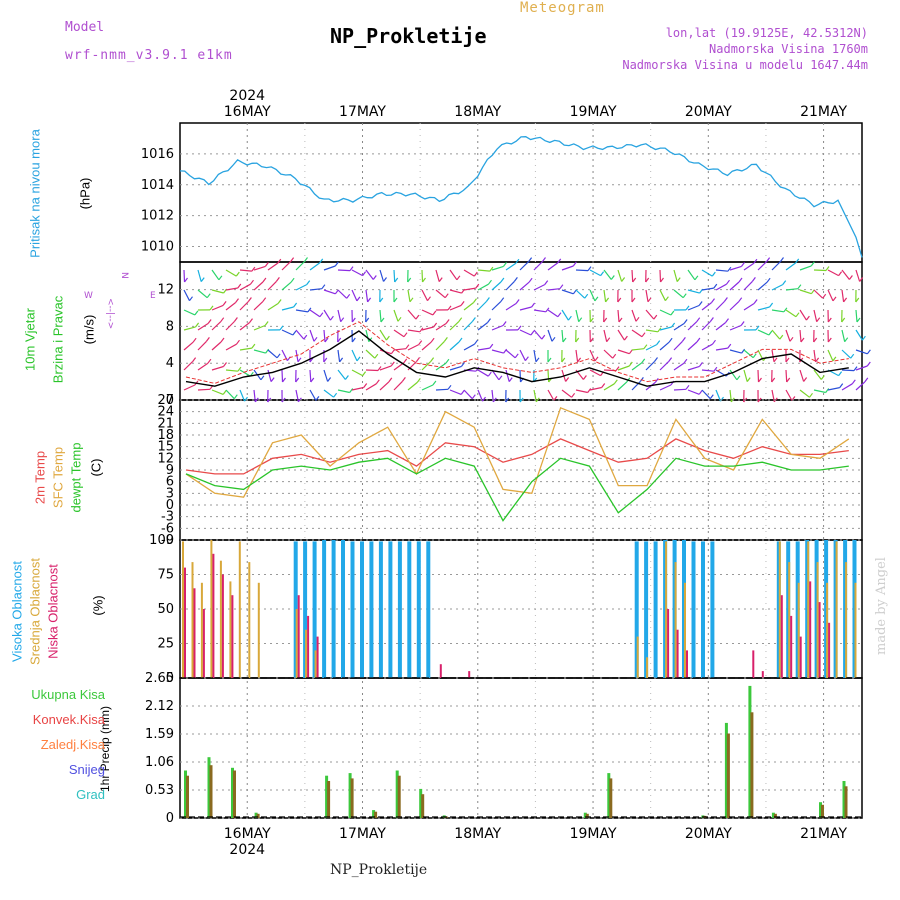 The width and height of the screenshot is (900, 900). What do you see at coordinates (89, 329) in the screenshot?
I see `wind-unit: (m/s)` at bounding box center [89, 329].